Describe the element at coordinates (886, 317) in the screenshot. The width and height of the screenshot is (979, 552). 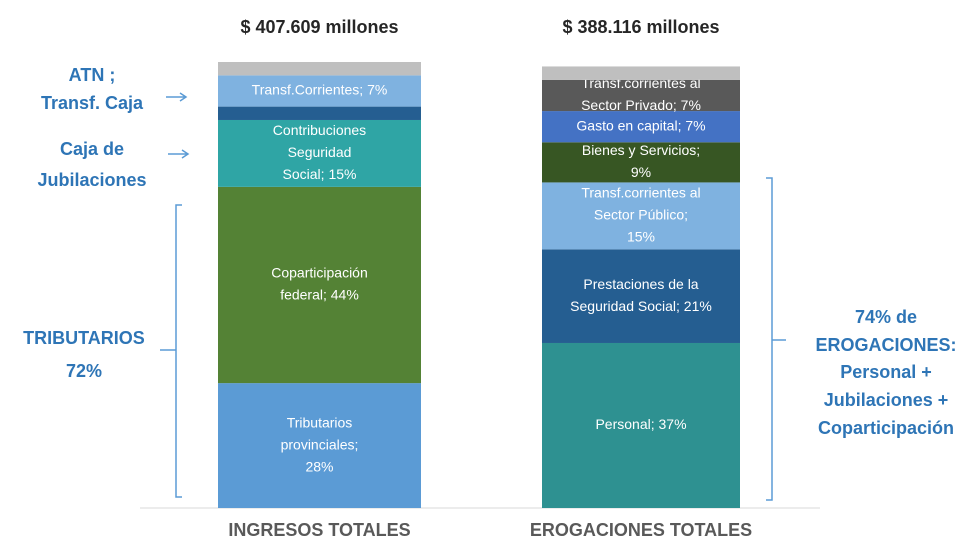
I see `annotation: 74% de` at that location.